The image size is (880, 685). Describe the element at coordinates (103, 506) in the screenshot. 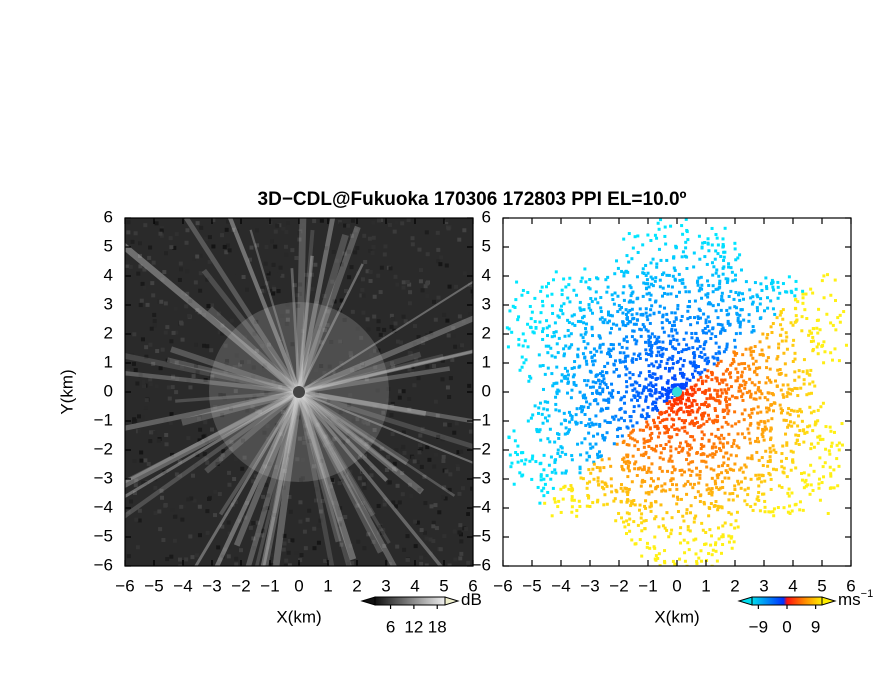

I see `y-tick-label: −4` at that location.